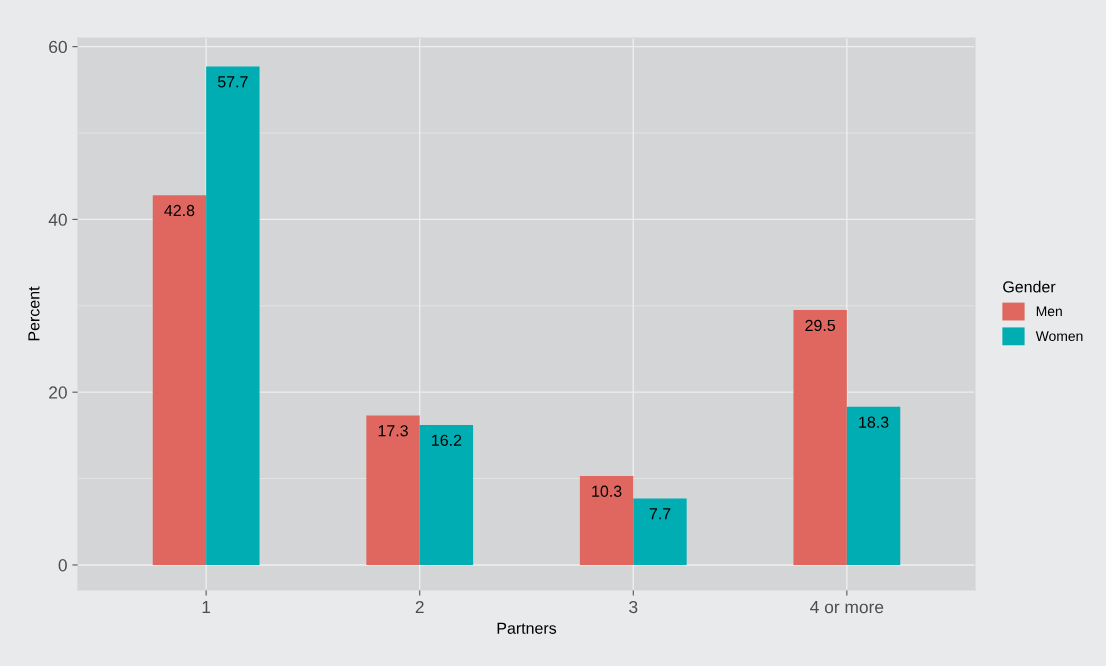 The height and width of the screenshot is (666, 1106). Describe the element at coordinates (58, 47) in the screenshot. I see `y-tick-label: 60` at that location.